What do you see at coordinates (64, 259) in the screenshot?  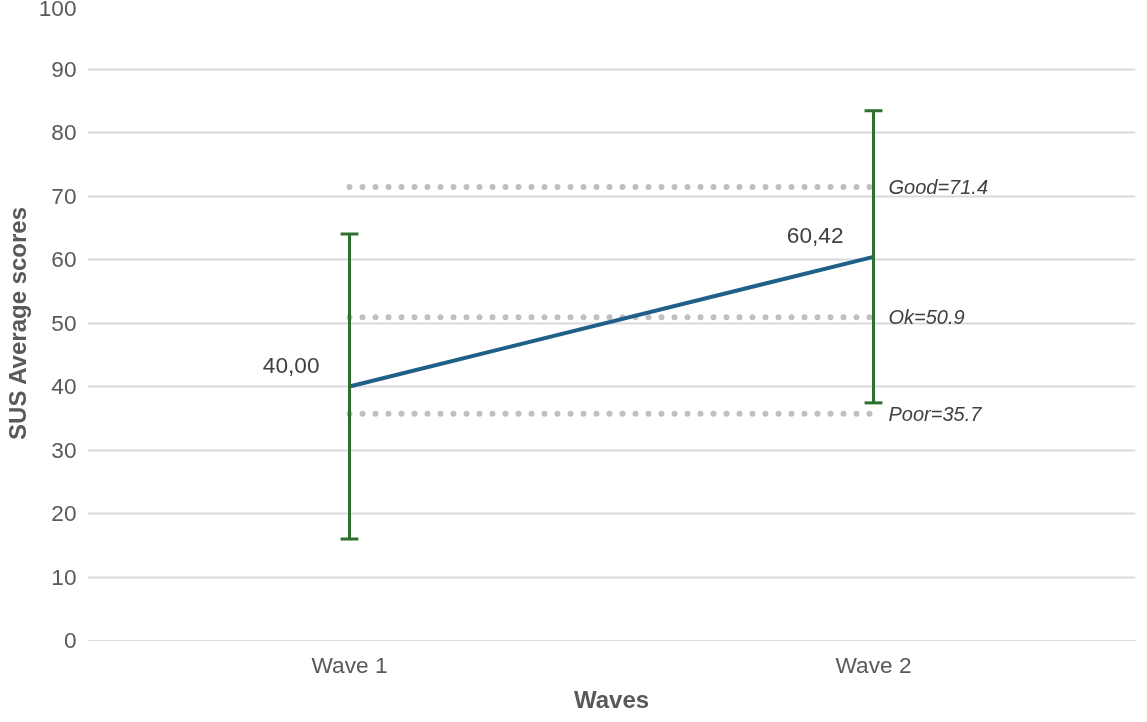 I see `y-tick-label: 60` at bounding box center [64, 259].